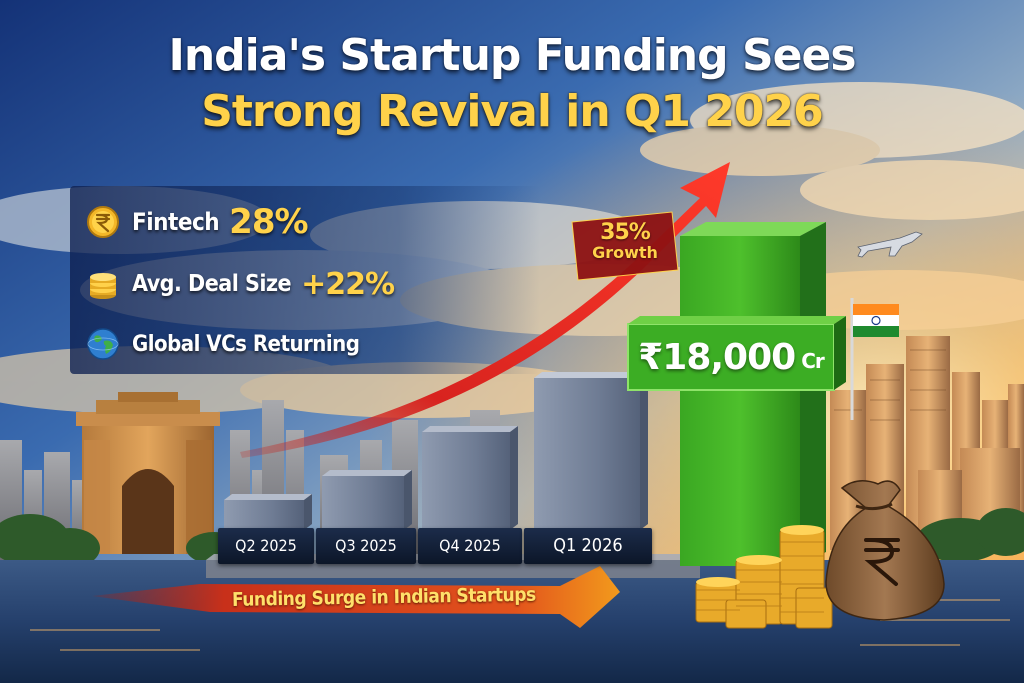 The image size is (1024, 683). I want to click on bar-q2-2025, so click(268, 512).